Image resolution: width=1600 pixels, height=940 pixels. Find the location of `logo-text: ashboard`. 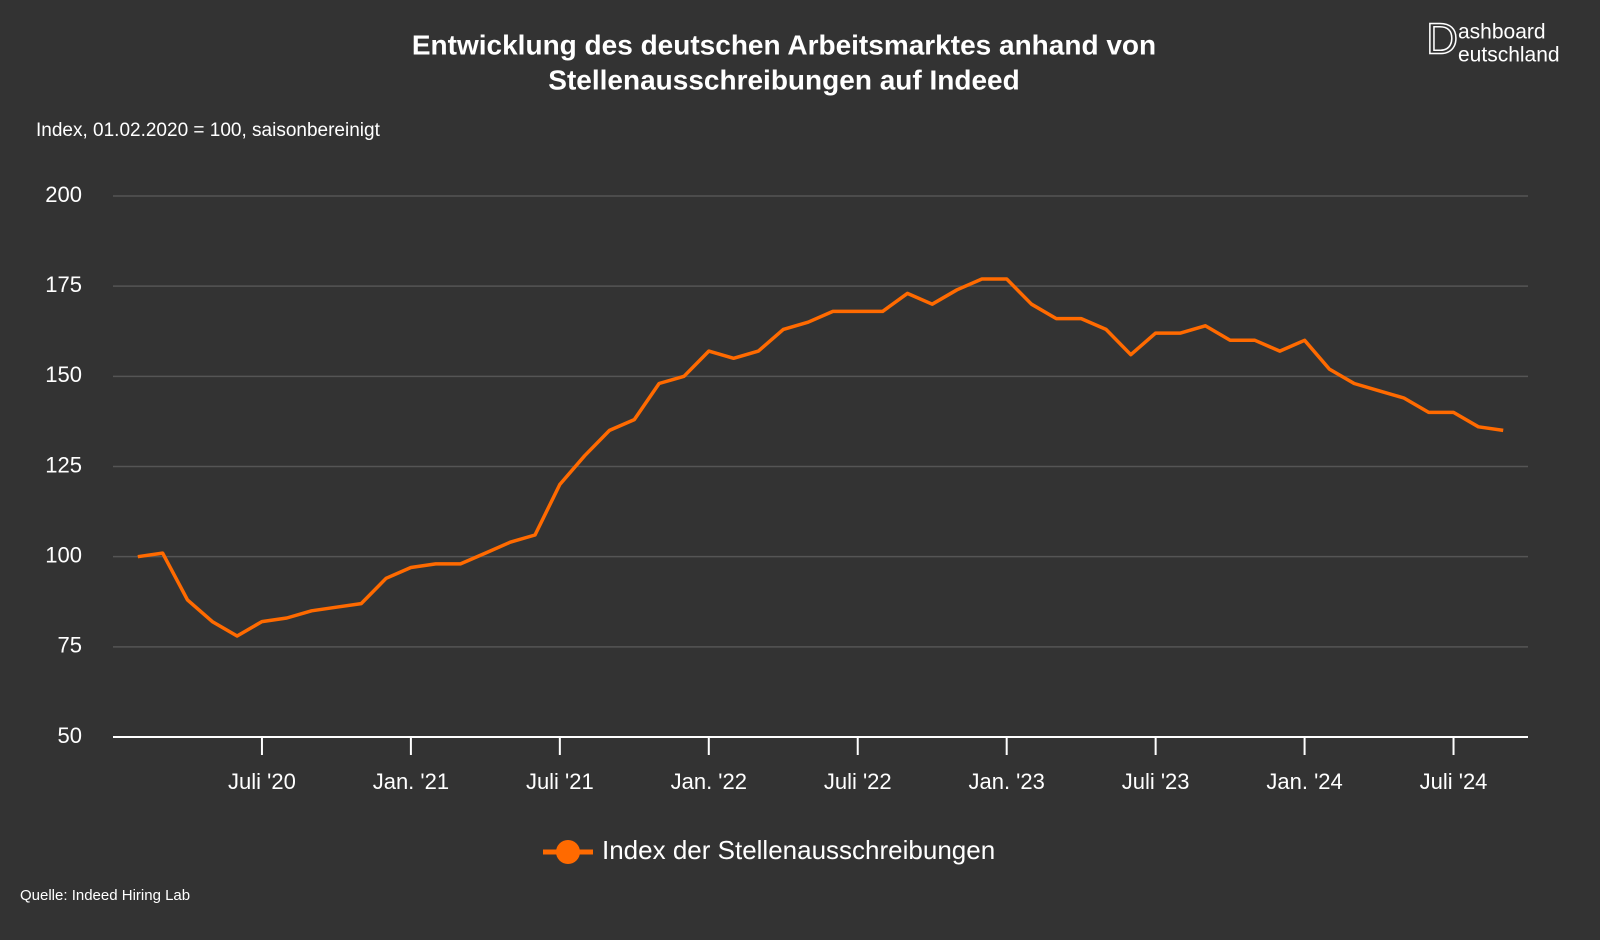

logo-text: ashboard is located at coordinates (1502, 32).